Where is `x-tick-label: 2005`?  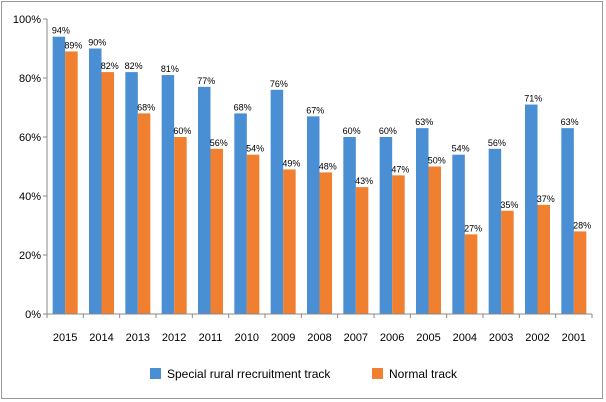
x-tick-label: 2005 is located at coordinates (428, 338).